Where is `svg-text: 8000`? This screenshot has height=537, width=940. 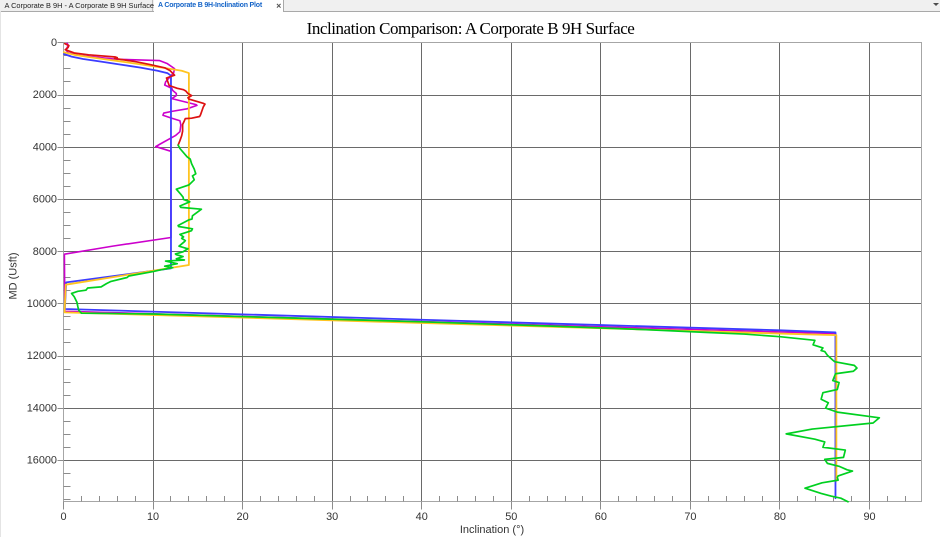 svg-text: 8000 is located at coordinates (45, 252).